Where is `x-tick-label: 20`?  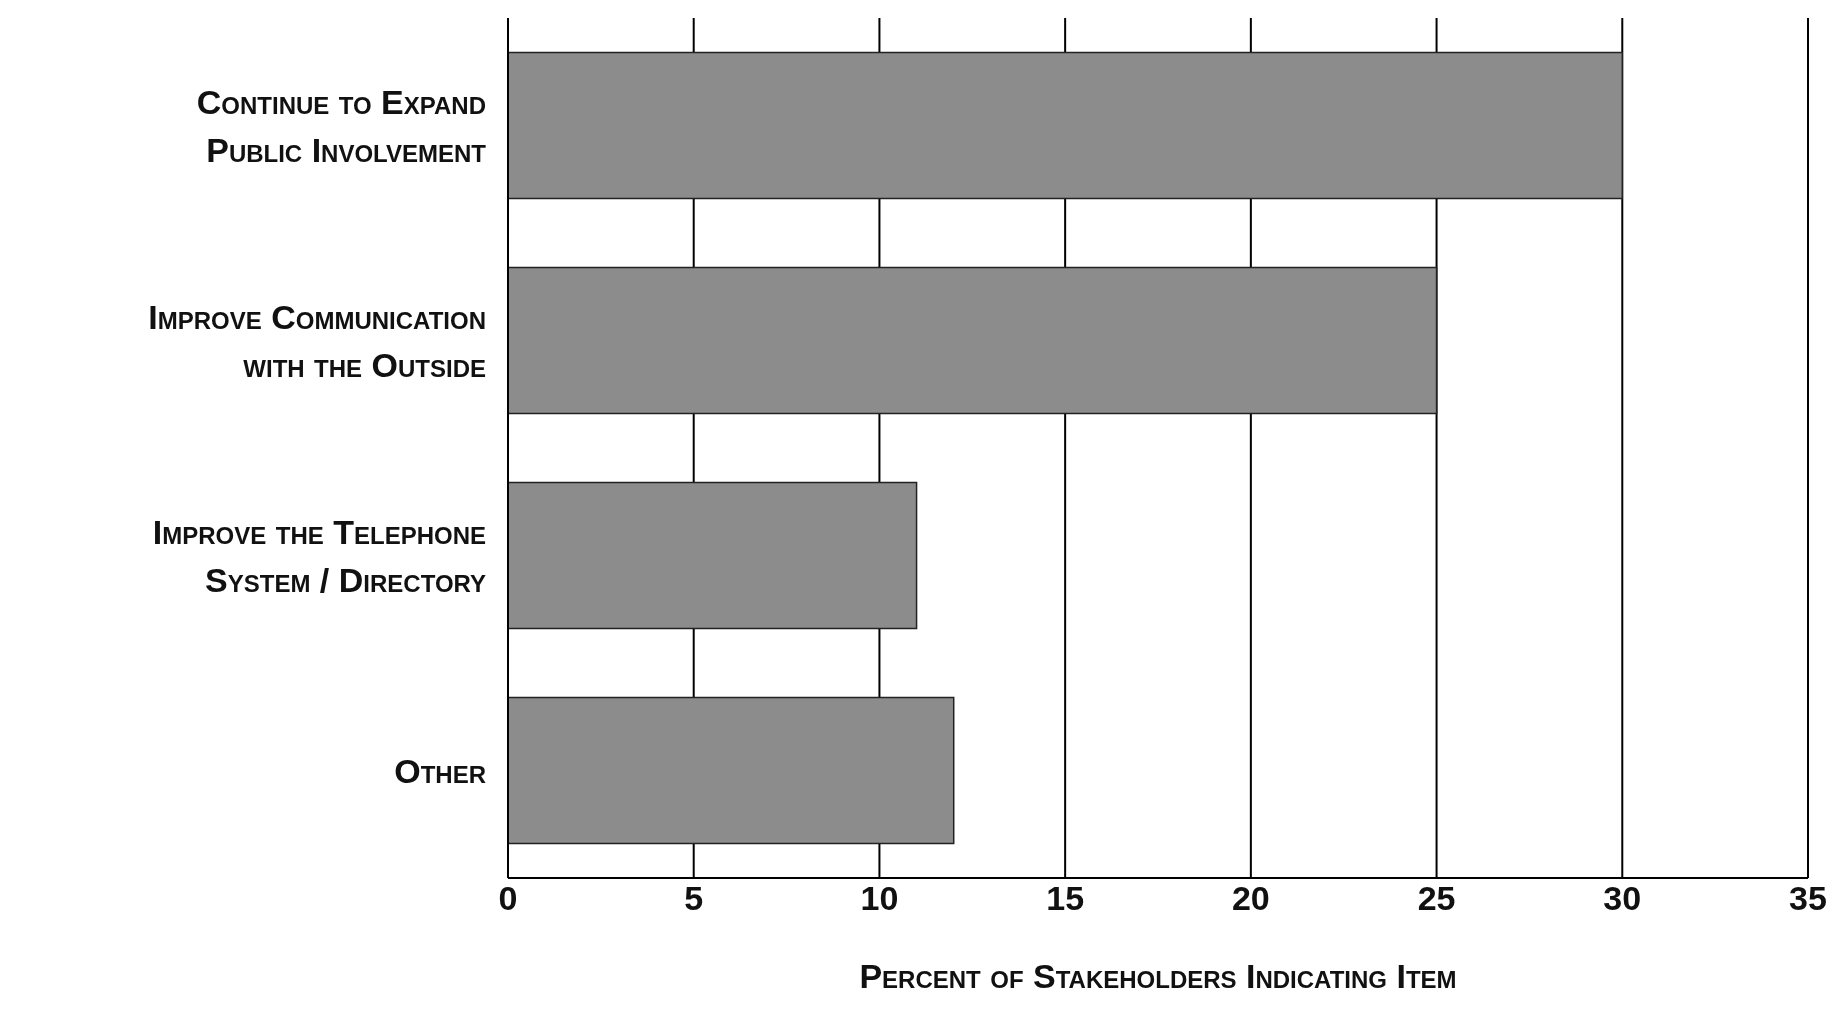 x-tick-label: 20 is located at coordinates (1250, 898).